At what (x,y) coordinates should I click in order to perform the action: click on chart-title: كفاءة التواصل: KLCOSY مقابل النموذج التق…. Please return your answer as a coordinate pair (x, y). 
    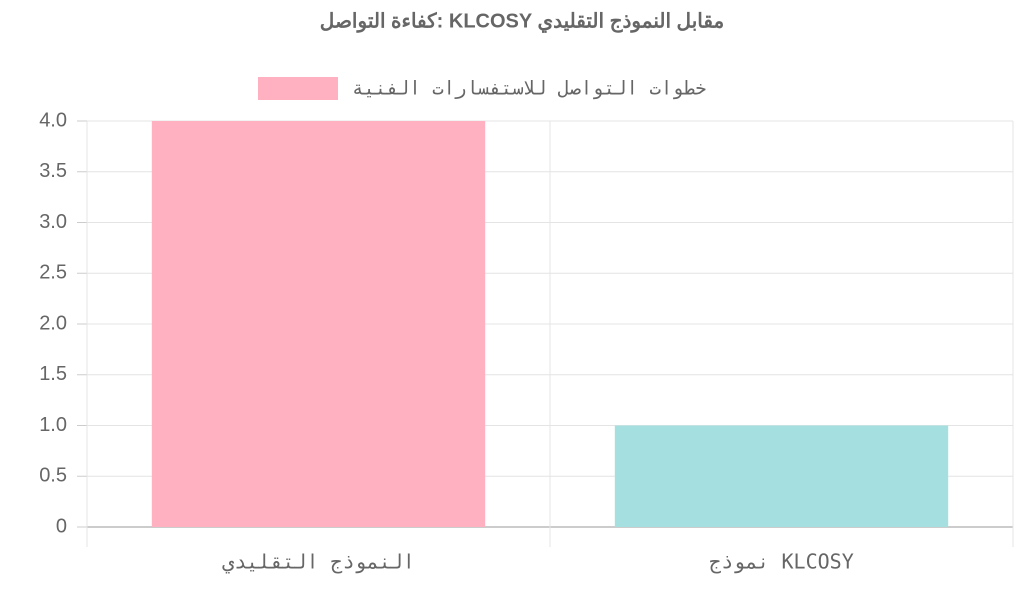
    Looking at the image, I should click on (522, 21).